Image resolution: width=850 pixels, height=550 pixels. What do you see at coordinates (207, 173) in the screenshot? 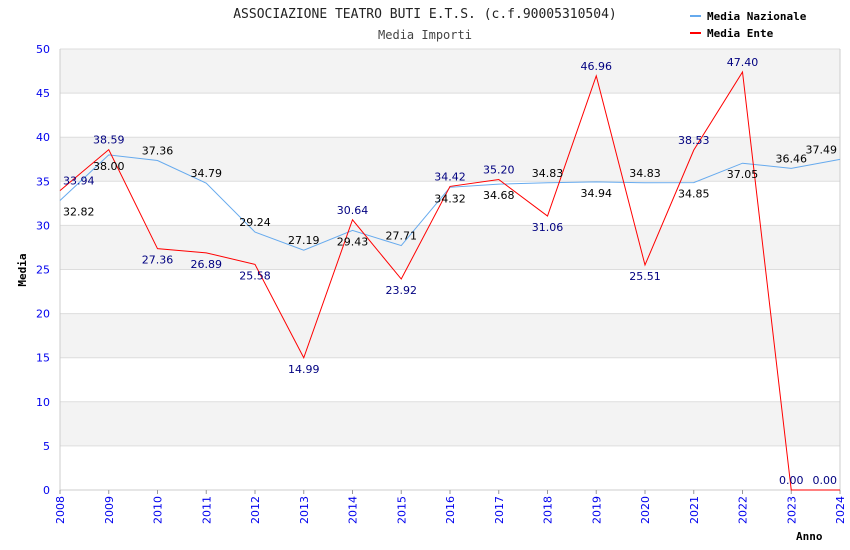
I see `data-label: 34.79` at bounding box center [207, 173].